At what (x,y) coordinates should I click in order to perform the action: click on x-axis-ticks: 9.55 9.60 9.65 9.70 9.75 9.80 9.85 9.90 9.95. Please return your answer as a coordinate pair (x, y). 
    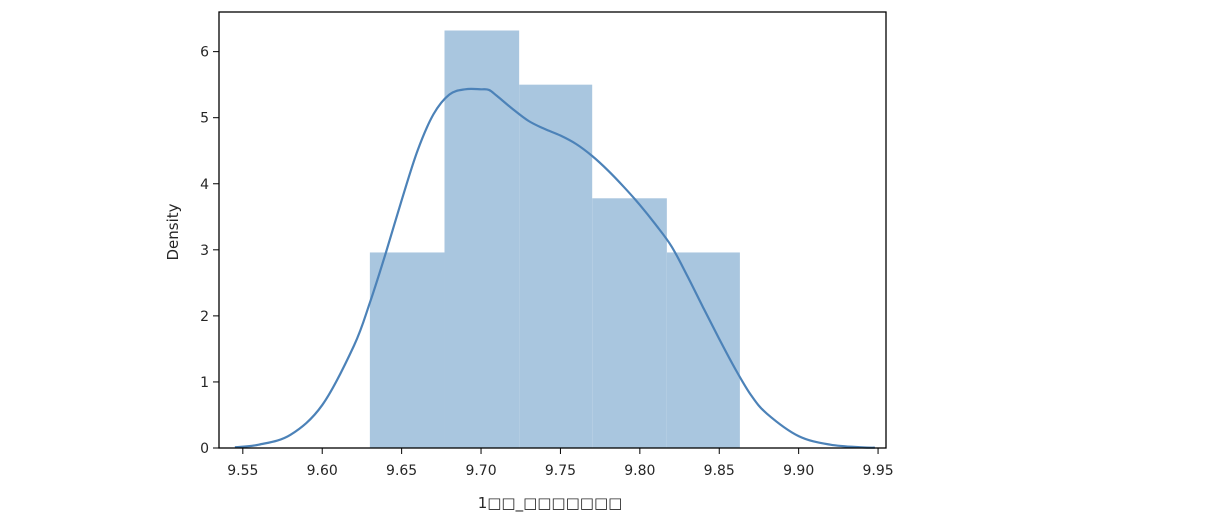
    Looking at the image, I should click on (560, 463).